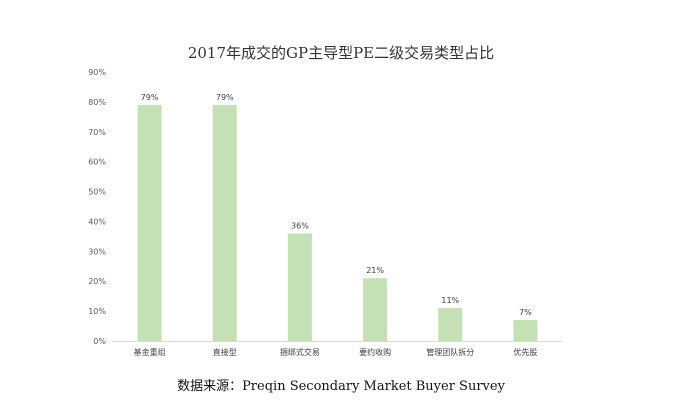 This screenshot has width=682, height=415. Describe the element at coordinates (97, 132) in the screenshot. I see `y-tick-label: 70%` at that location.